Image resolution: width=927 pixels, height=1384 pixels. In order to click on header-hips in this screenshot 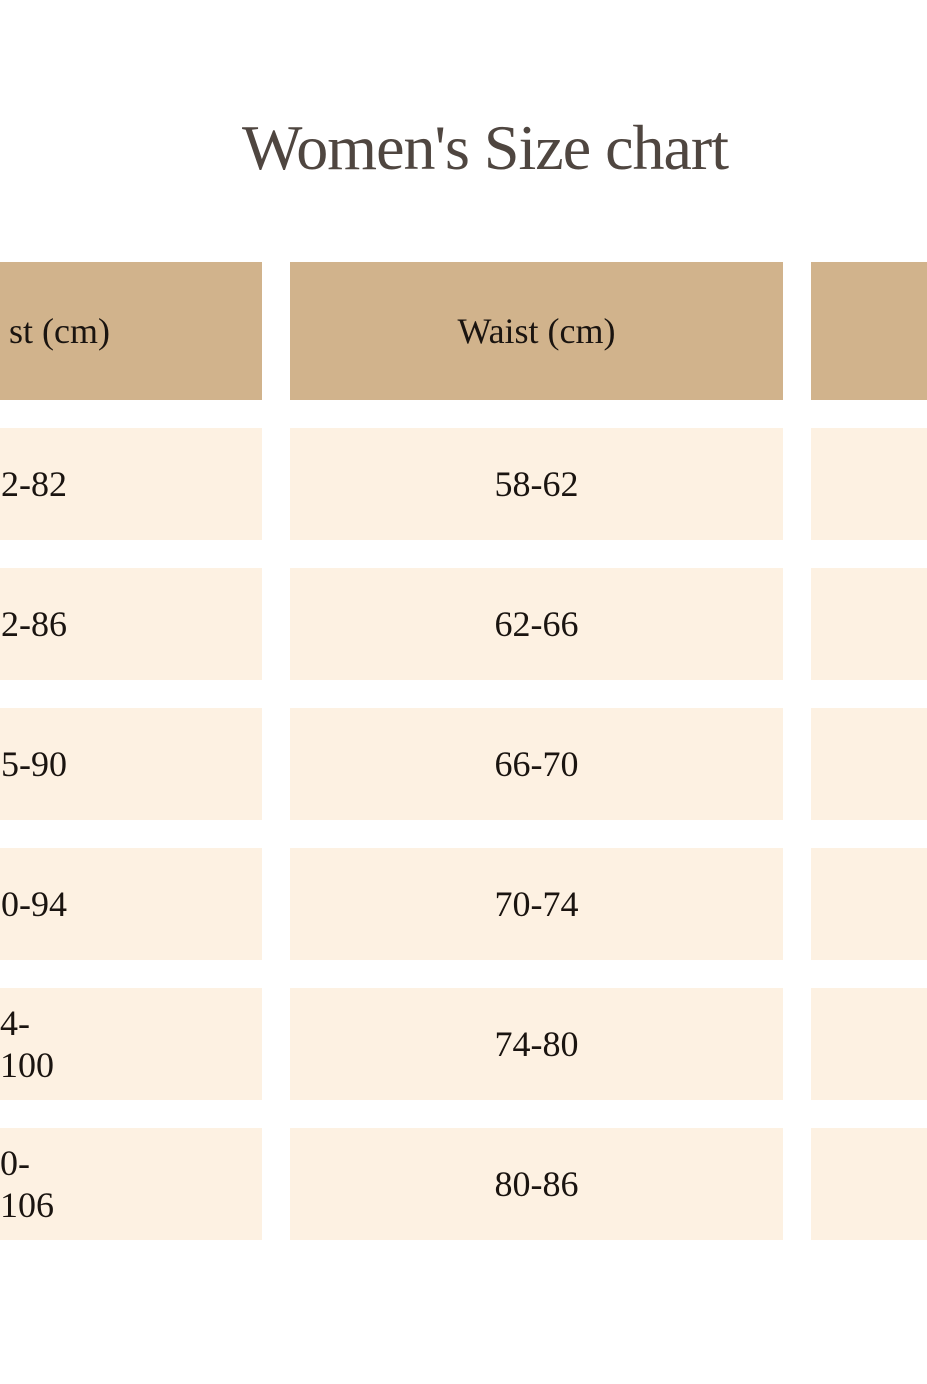, I will do `click(869, 331)`.